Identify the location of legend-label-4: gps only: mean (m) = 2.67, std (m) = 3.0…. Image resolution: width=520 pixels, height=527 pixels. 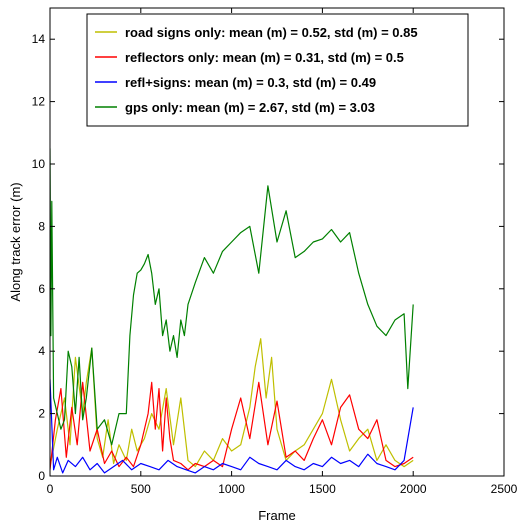
(250, 107).